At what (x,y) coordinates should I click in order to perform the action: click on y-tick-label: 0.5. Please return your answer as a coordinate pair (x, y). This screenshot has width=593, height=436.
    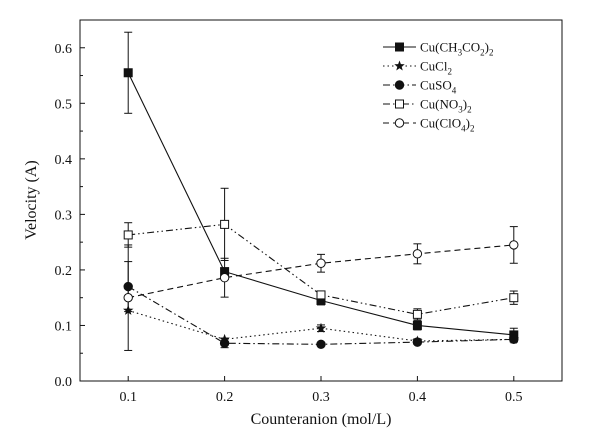
    Looking at the image, I should click on (64, 104).